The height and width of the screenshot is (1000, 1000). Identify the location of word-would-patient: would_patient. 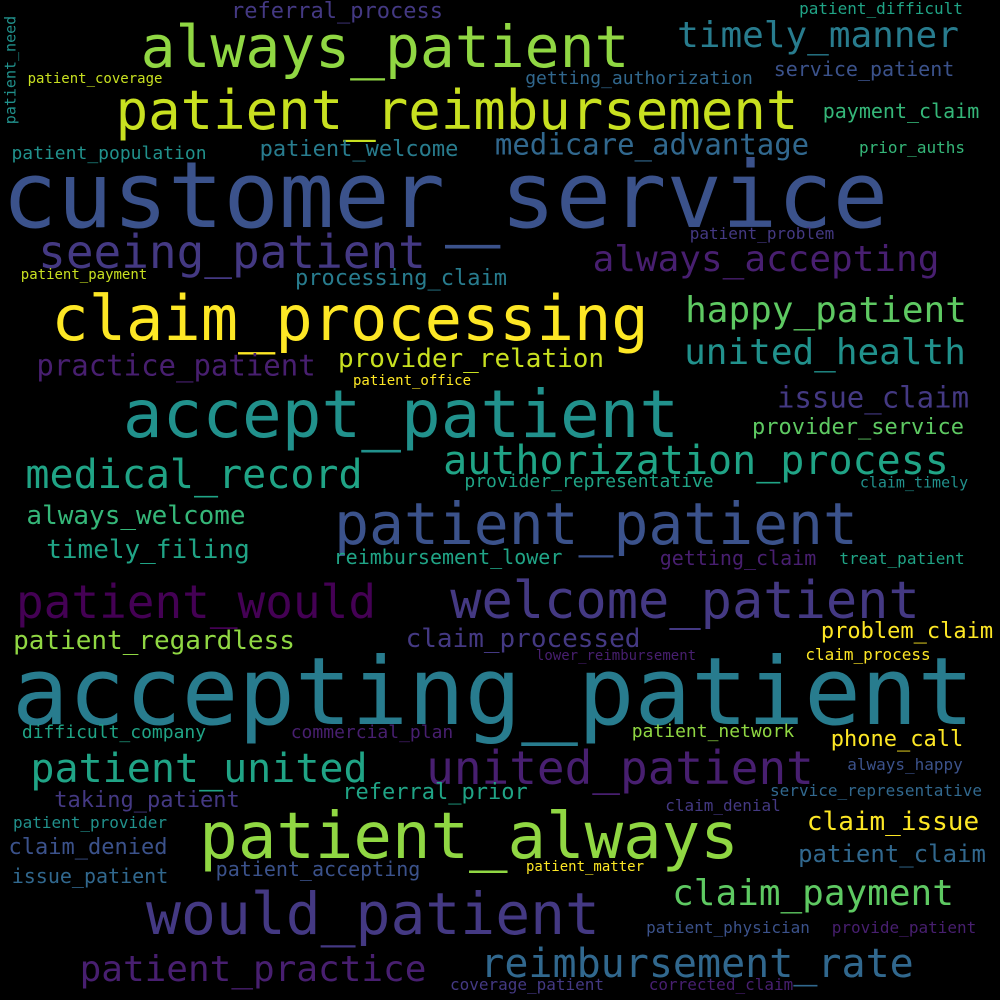
(373, 914).